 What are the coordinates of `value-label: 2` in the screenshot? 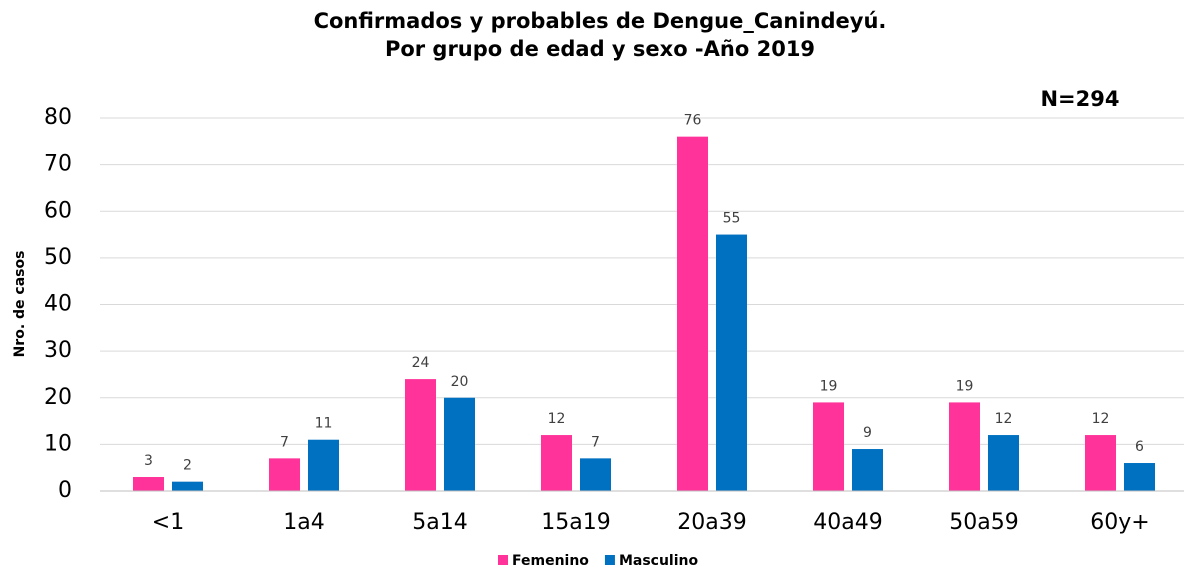 It's located at (187, 466).